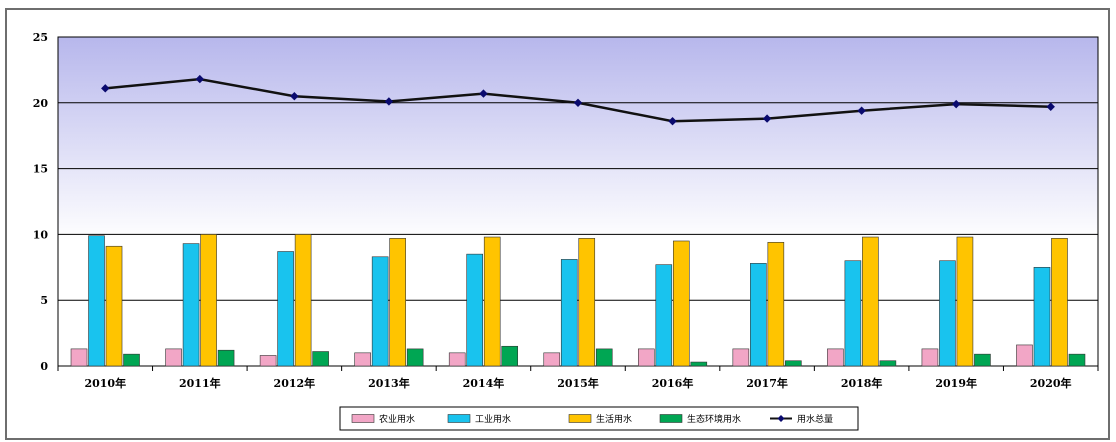  I want to click on legend: 农业用水 工业用水 生活用水 生态环境用水 用水总量, so click(599, 418).